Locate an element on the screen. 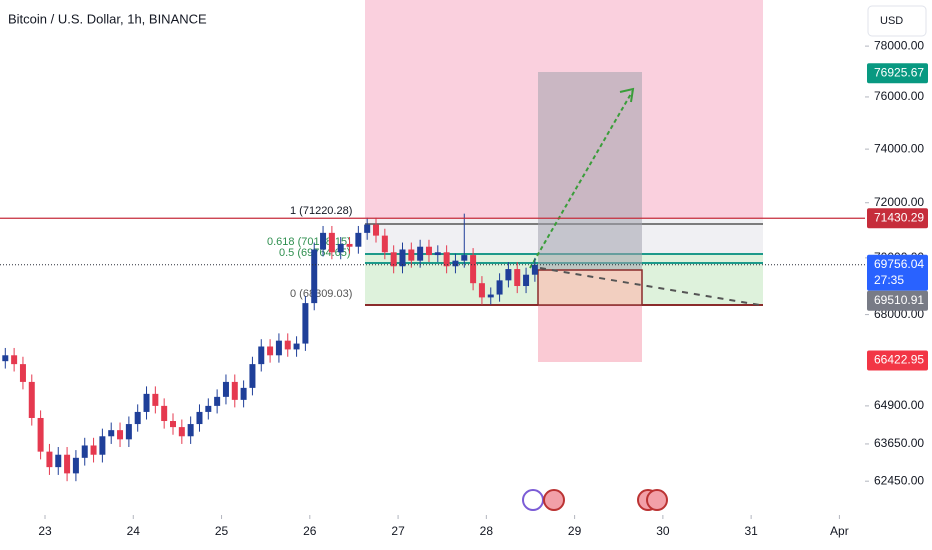  x-tick-label: 31 is located at coordinates (751, 531).